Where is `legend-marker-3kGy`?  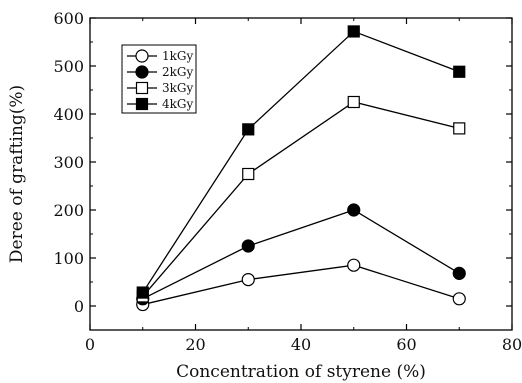
legend-marker-3kGy is located at coordinates (142, 88).